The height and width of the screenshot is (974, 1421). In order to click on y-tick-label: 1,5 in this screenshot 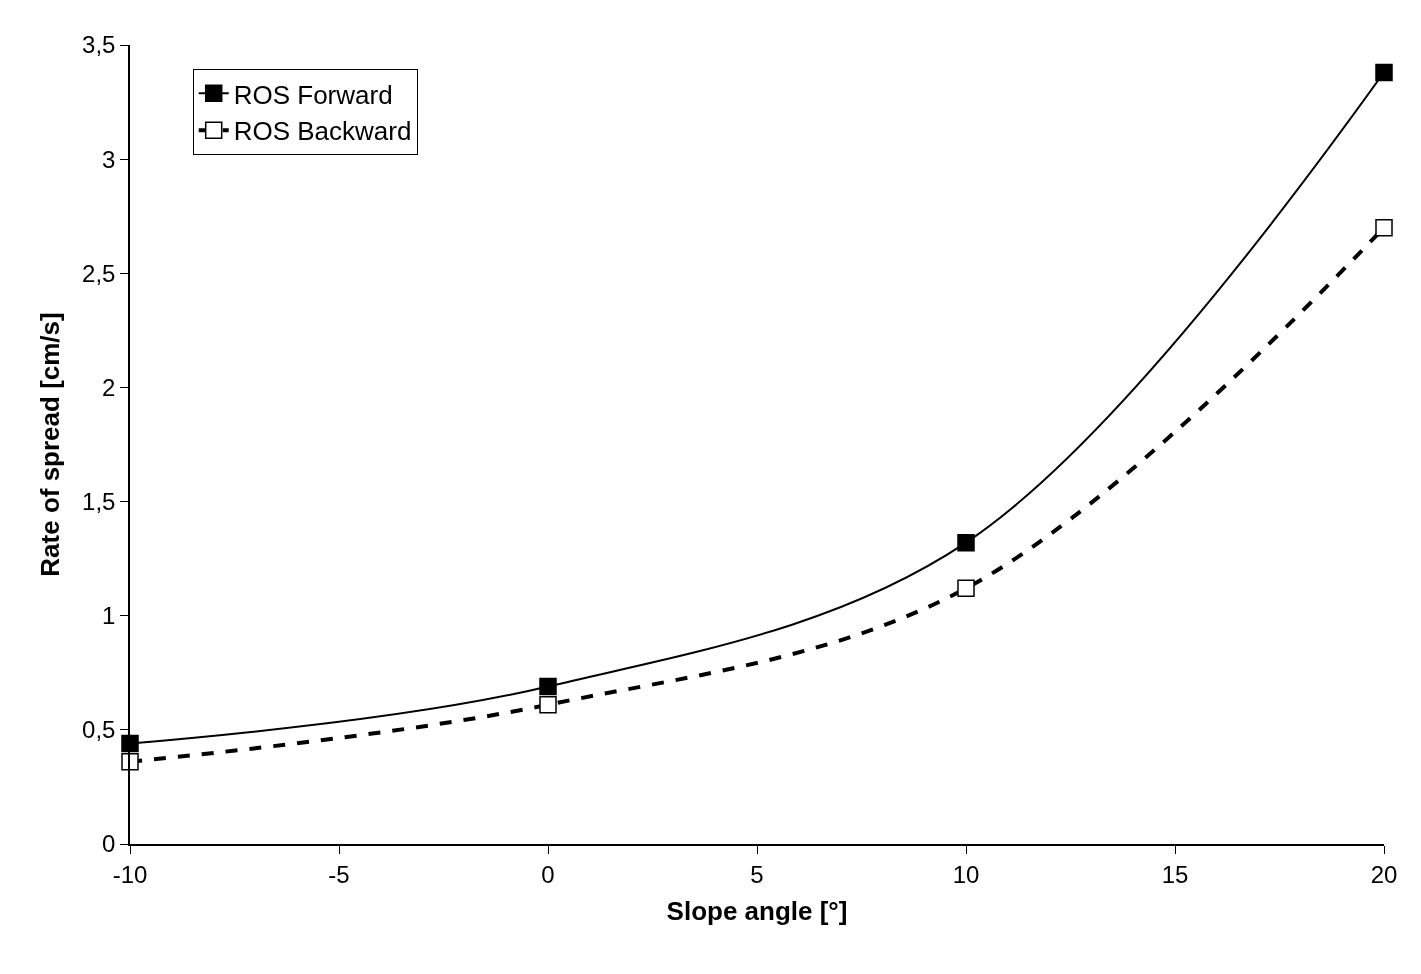, I will do `click(99, 501)`.